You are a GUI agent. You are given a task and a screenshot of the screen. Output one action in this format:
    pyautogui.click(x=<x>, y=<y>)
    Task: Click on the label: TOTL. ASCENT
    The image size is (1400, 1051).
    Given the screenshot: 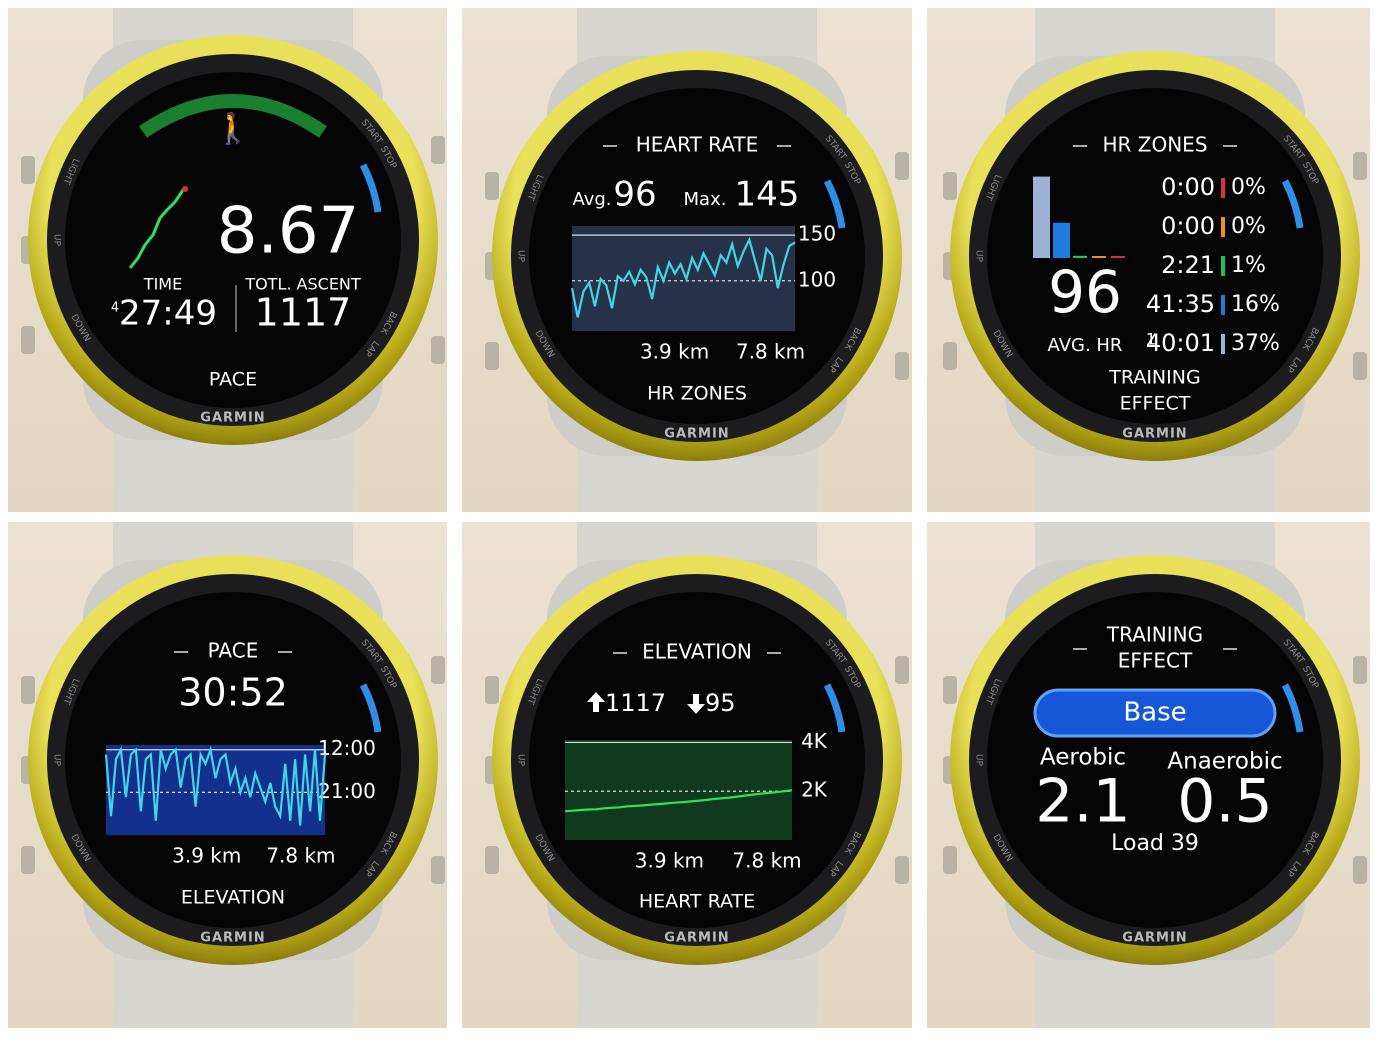 What is the action you would take?
    pyautogui.click(x=302, y=284)
    